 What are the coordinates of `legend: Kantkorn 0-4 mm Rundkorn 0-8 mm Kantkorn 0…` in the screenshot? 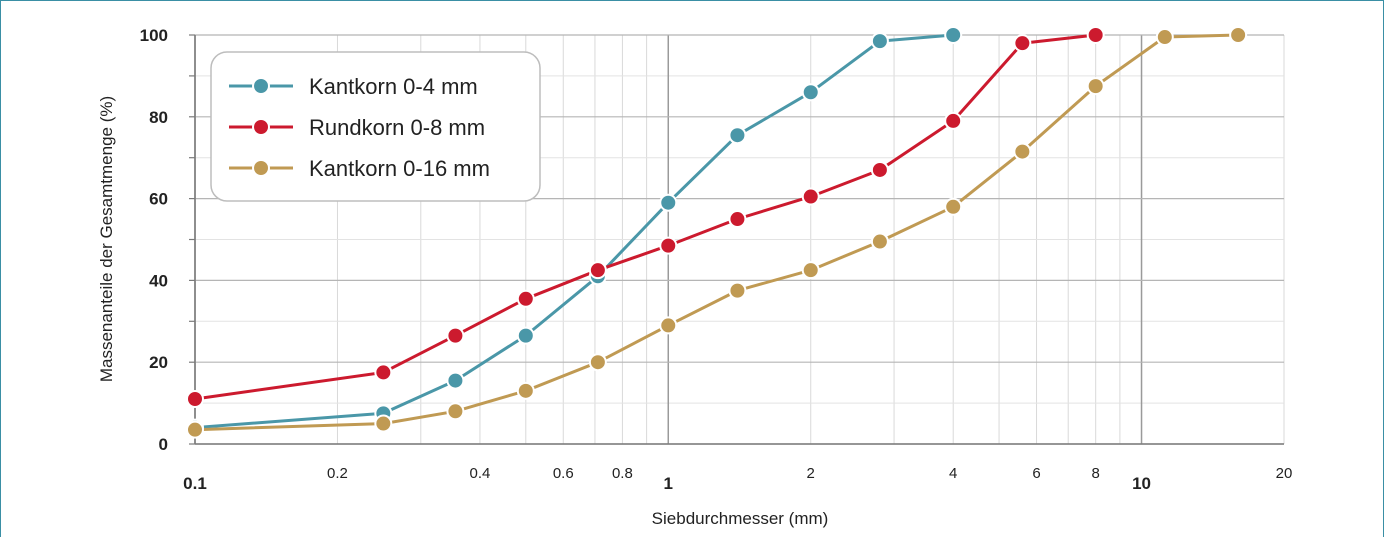 It's located at (375, 126).